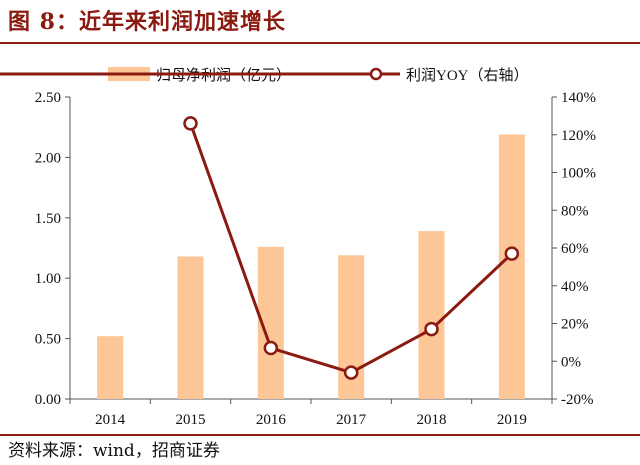  What do you see at coordinates (48, 400) in the screenshot?
I see `left-tick-label: 0.00` at bounding box center [48, 400].